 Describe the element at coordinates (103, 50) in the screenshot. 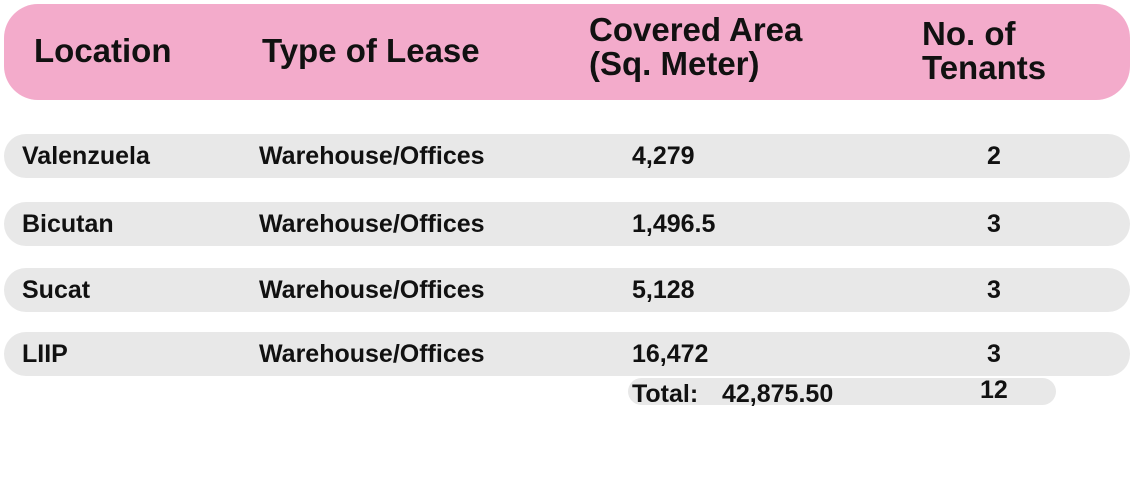

I see `header-location: Location` at that location.